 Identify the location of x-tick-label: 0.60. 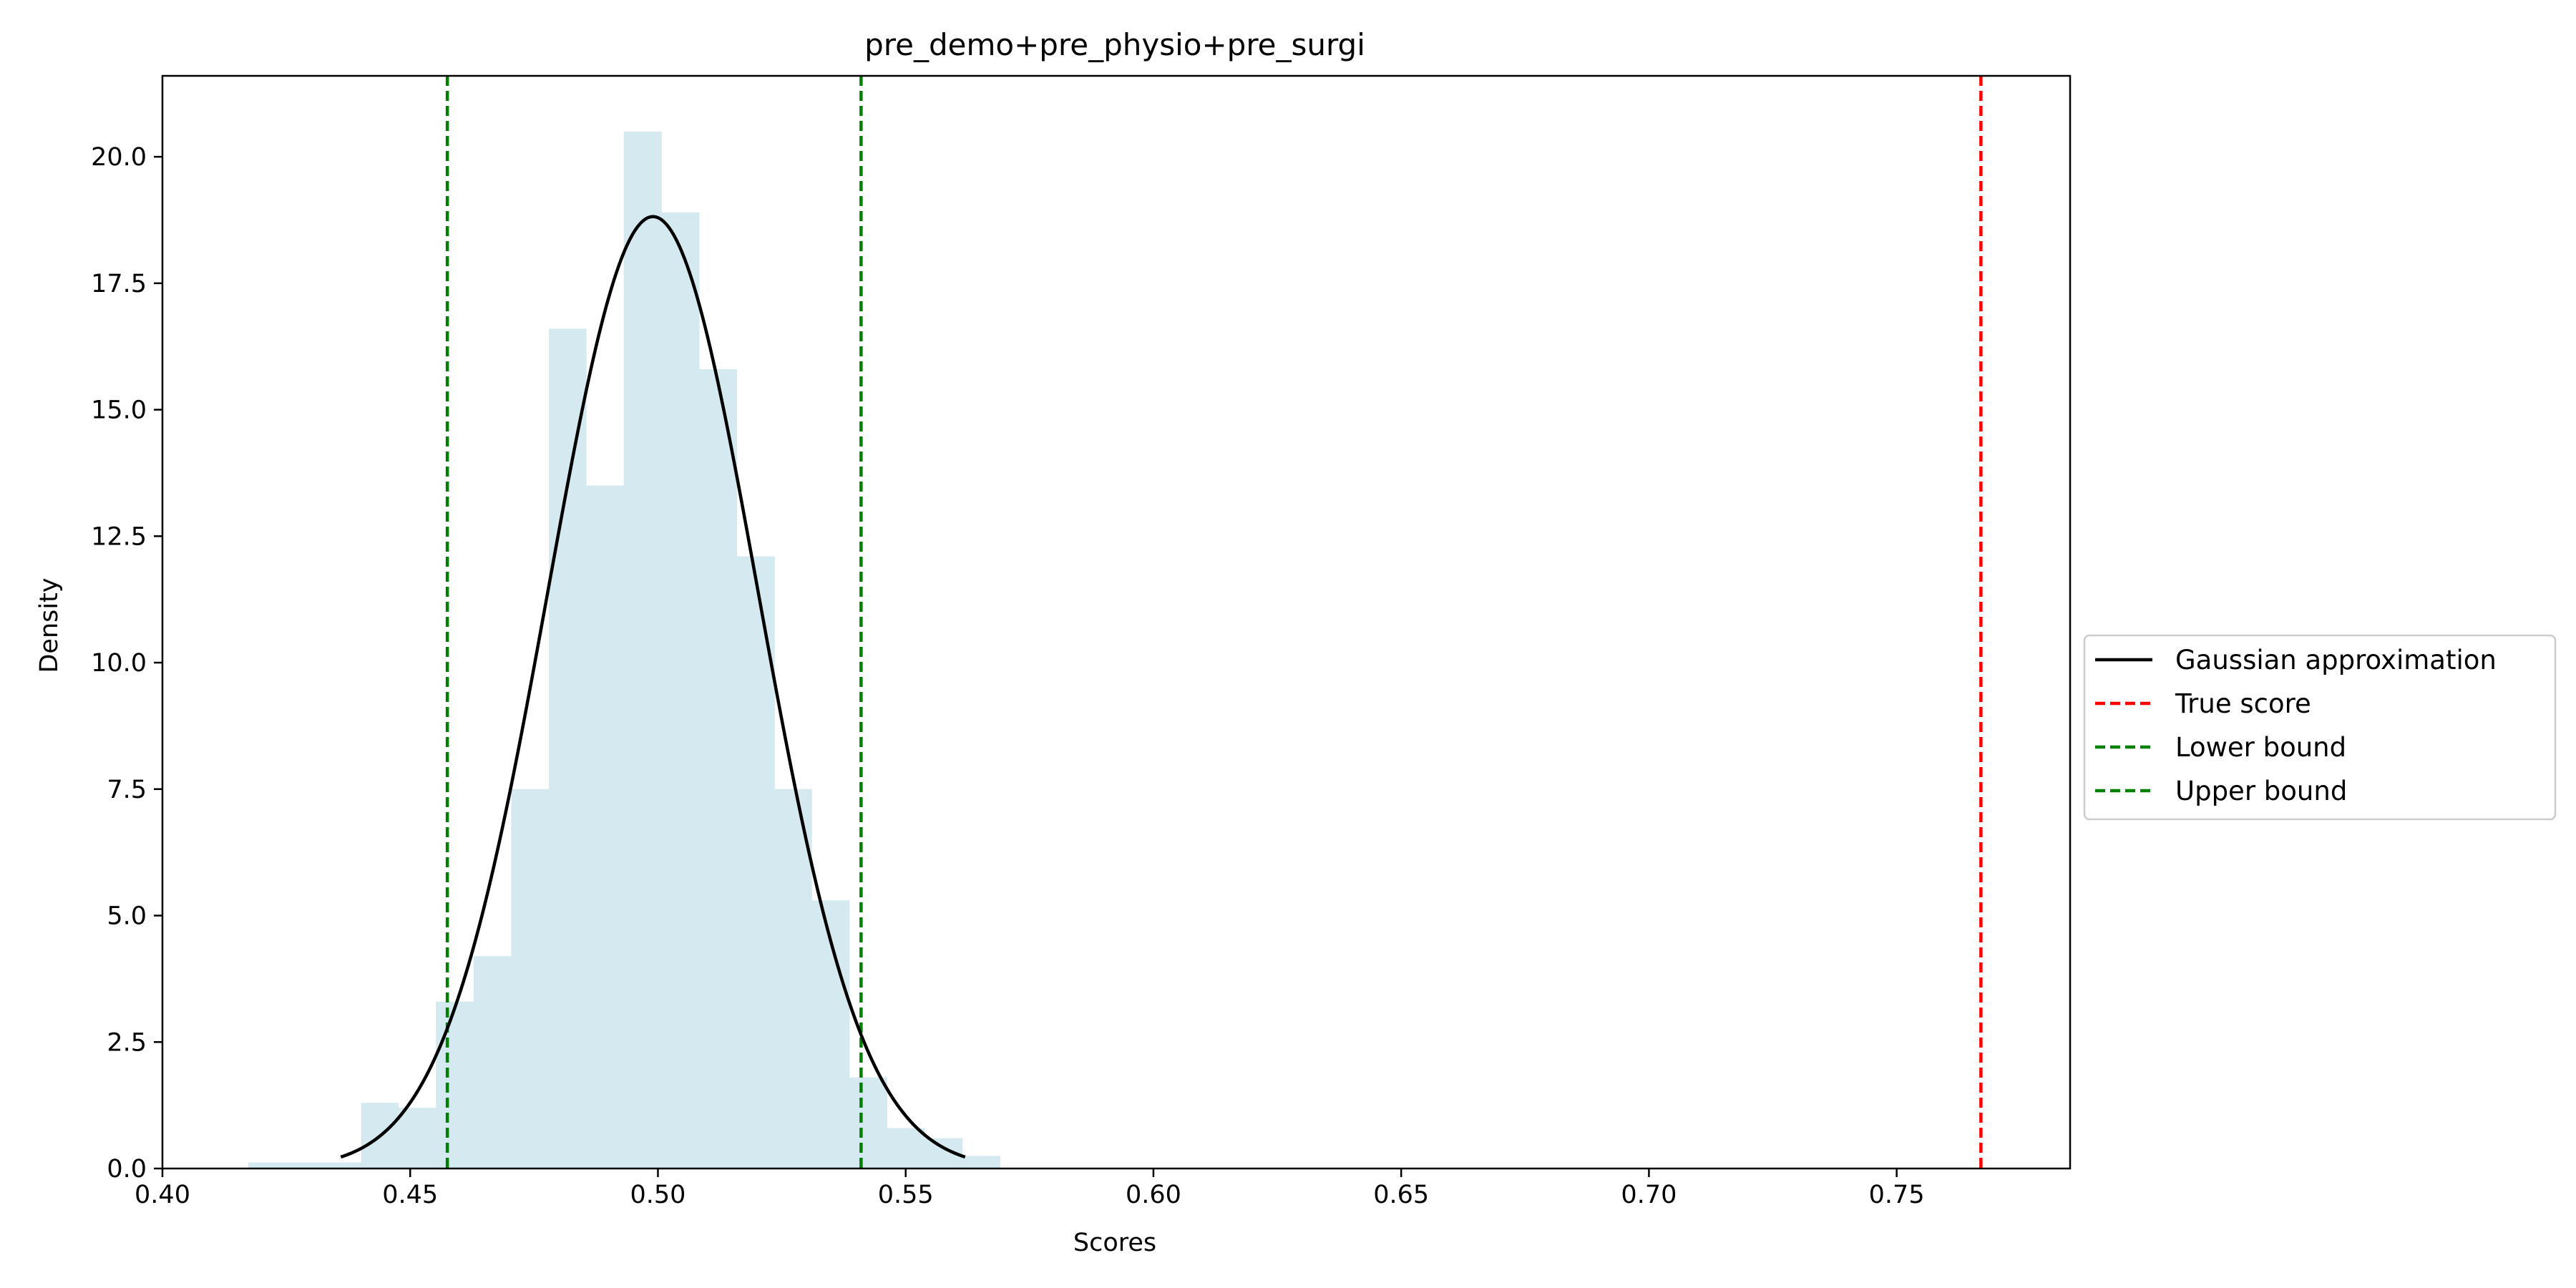
(1153, 1195).